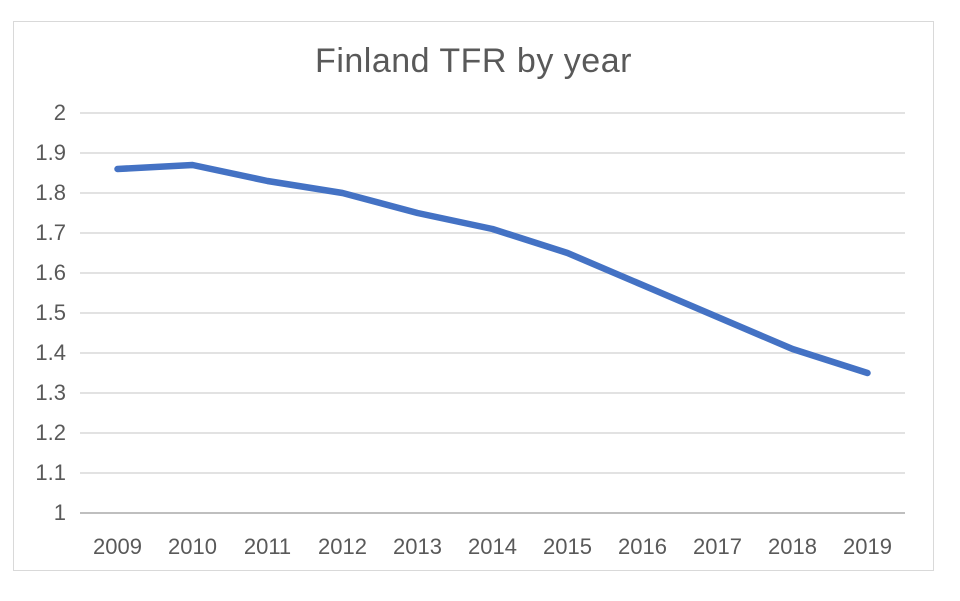 The image size is (960, 601). What do you see at coordinates (59, 112) in the screenshot?
I see `y-tick-label: 2` at bounding box center [59, 112].